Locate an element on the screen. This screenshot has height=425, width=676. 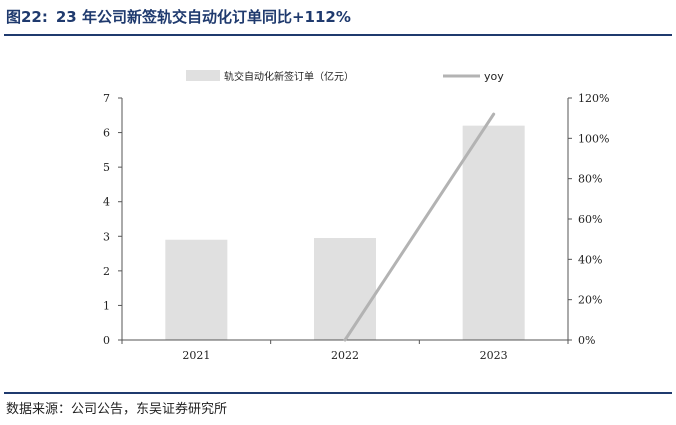
source-note: 数据来源：公司公告，东吴证券研究所 is located at coordinates (117, 409).